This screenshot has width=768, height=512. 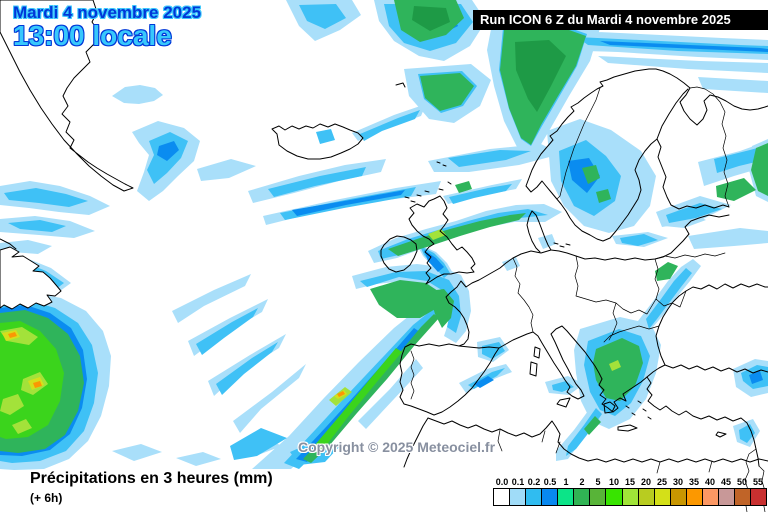 I want to click on legend-label: 25, so click(x=661, y=482).